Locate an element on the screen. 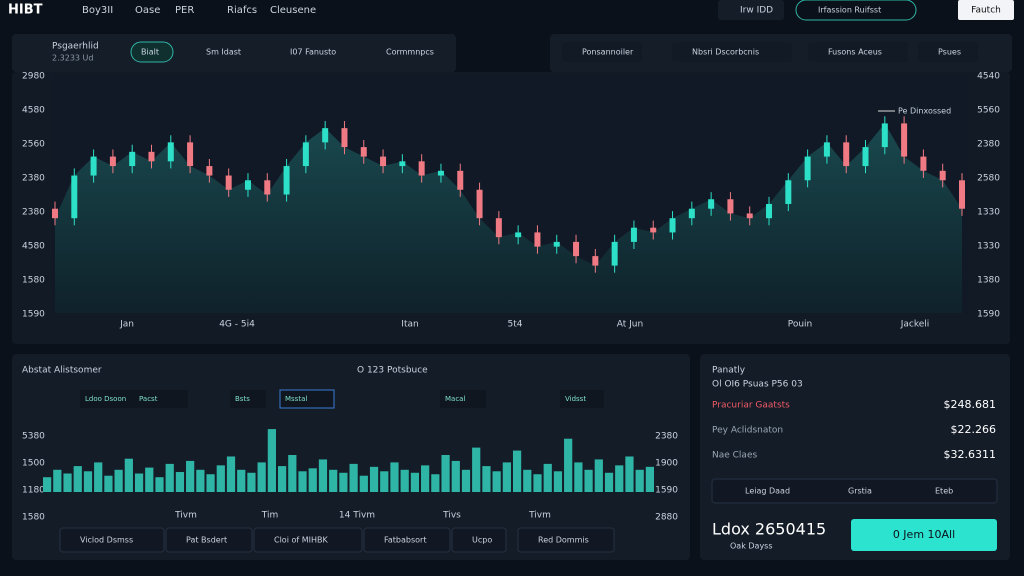  nav-item: Boy3II is located at coordinates (97, 10).